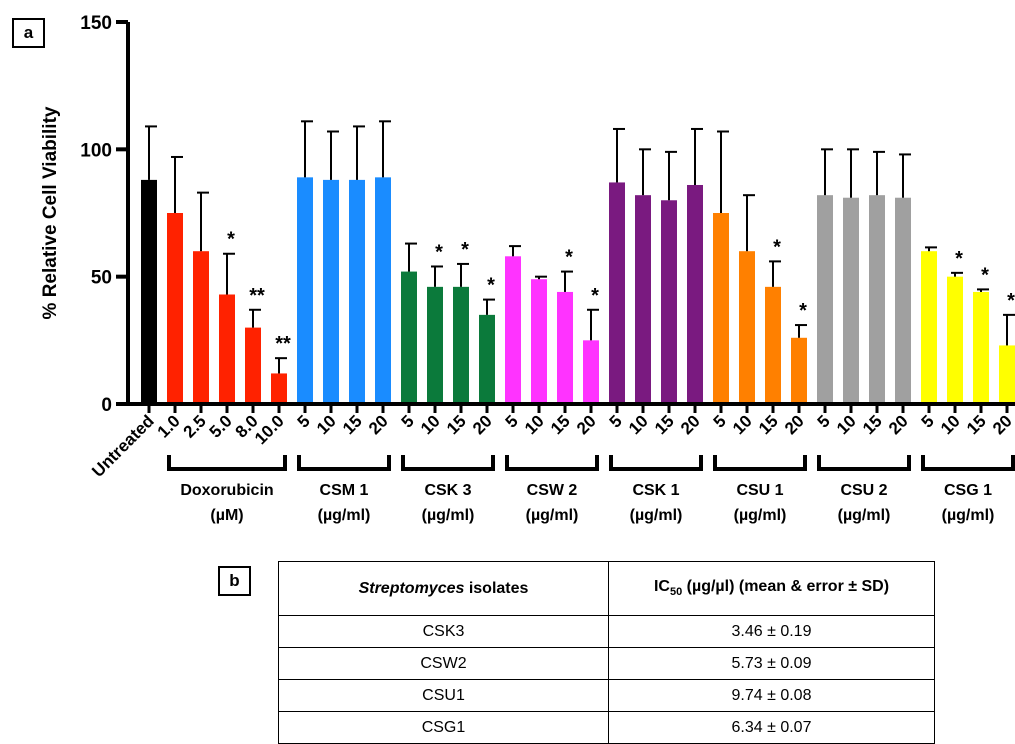 The height and width of the screenshot is (744, 1015). Describe the element at coordinates (552, 490) in the screenshot. I see `group-label: CSW 2` at that location.